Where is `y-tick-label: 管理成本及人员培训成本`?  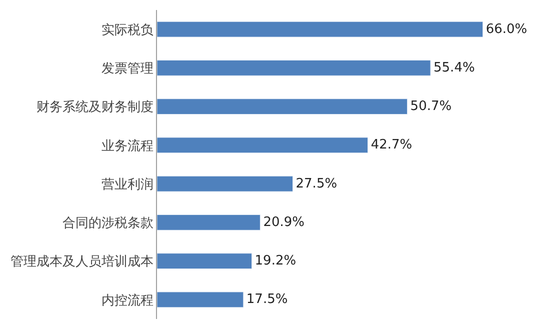
y-tick-label: 管理成本及人员培训成本 is located at coordinates (82, 262).